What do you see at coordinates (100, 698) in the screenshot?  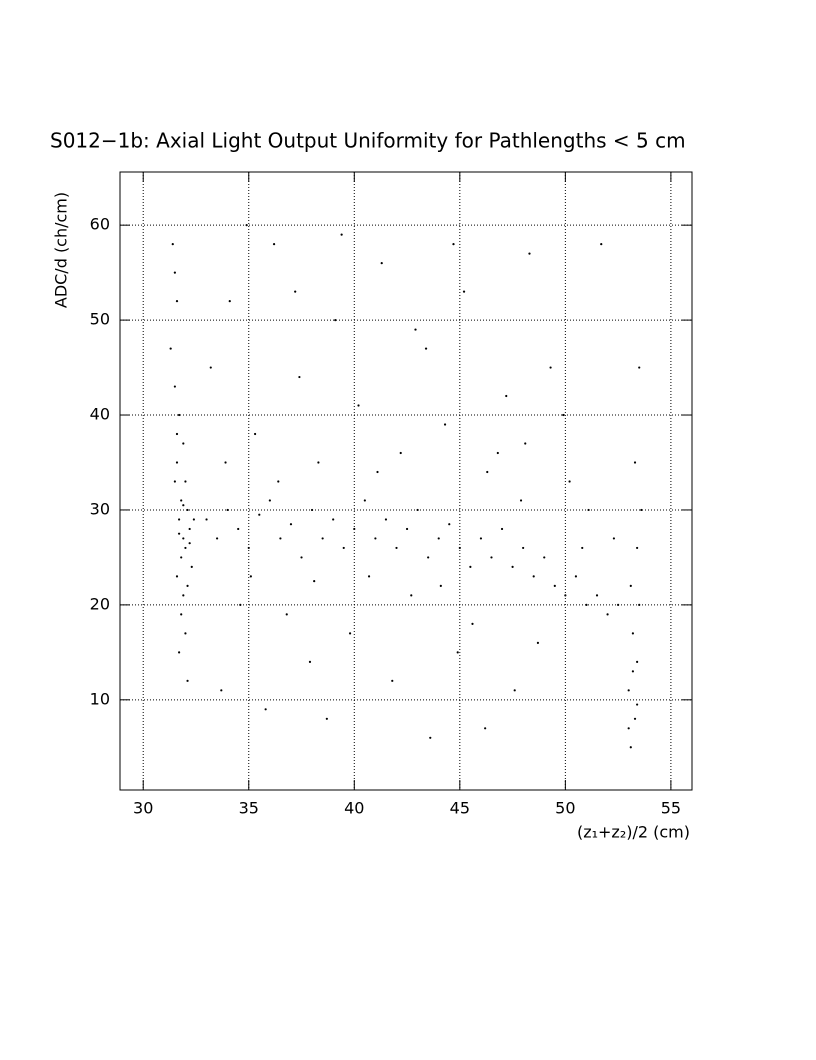 I see `y-tick-label: 10` at bounding box center [100, 698].